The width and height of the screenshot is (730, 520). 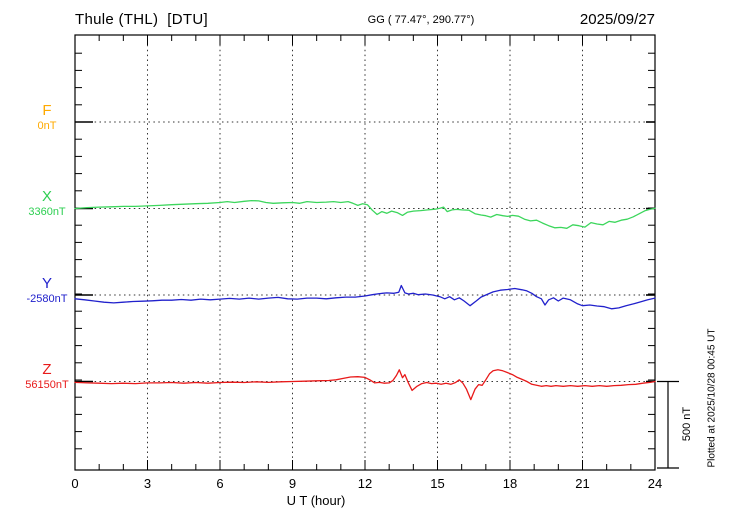 I want to click on x-tick-label-18: 18, so click(x=510, y=483).